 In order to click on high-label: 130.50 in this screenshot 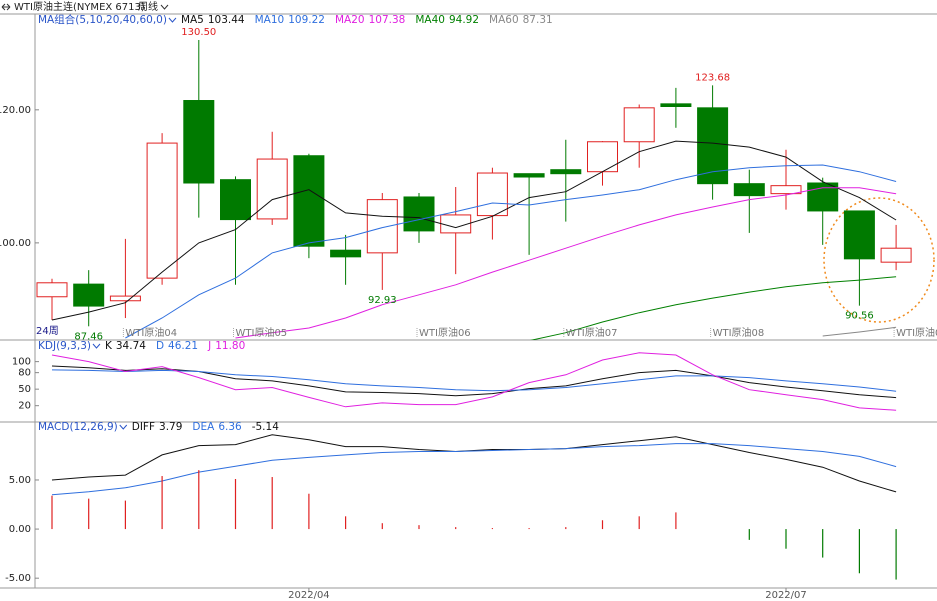, I will do `click(198, 32)`.